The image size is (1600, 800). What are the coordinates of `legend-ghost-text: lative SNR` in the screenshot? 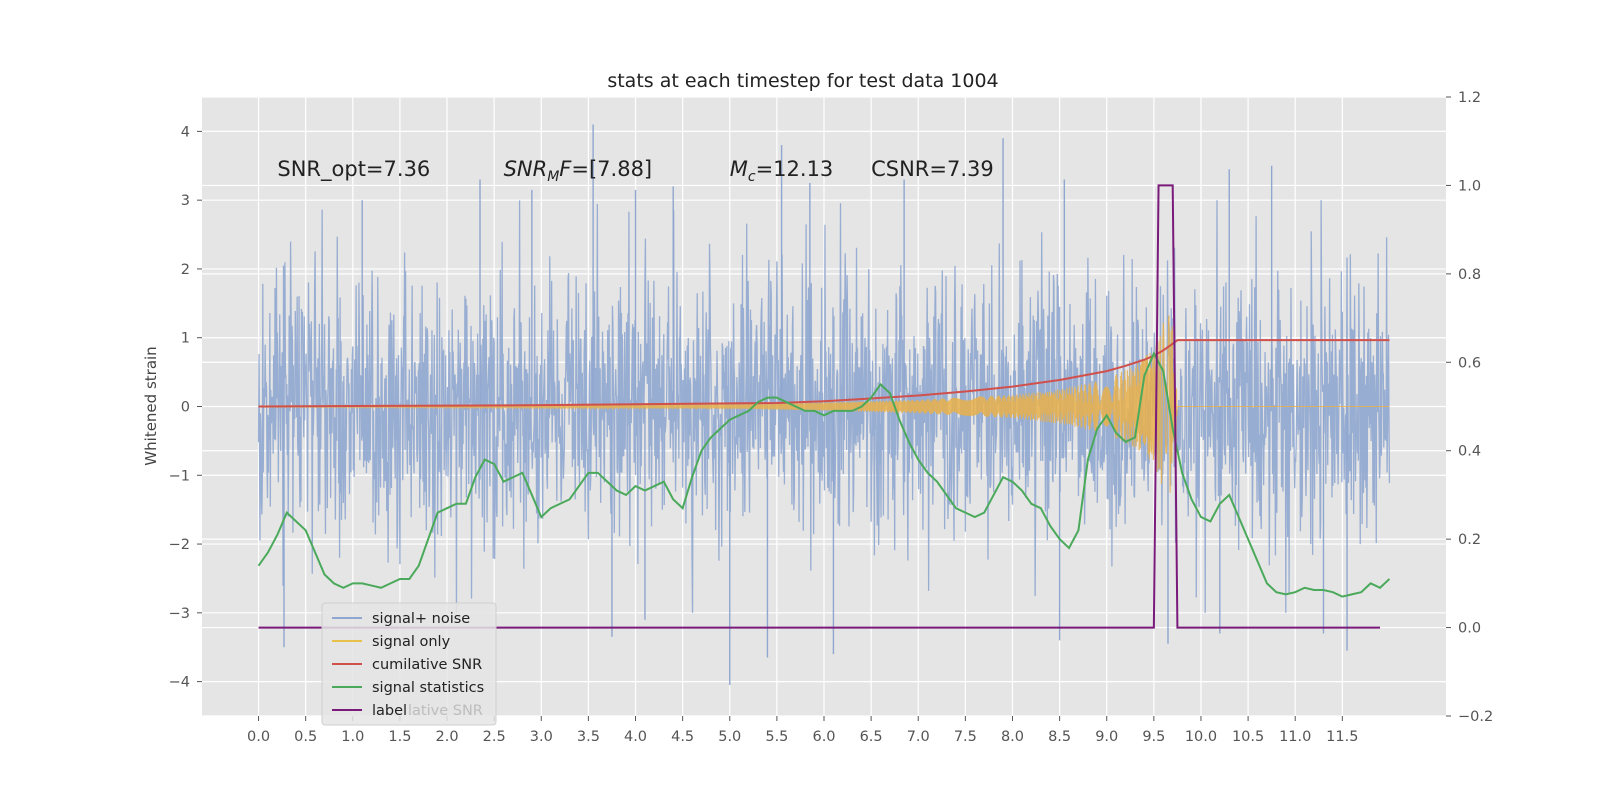 It's located at (445, 711).